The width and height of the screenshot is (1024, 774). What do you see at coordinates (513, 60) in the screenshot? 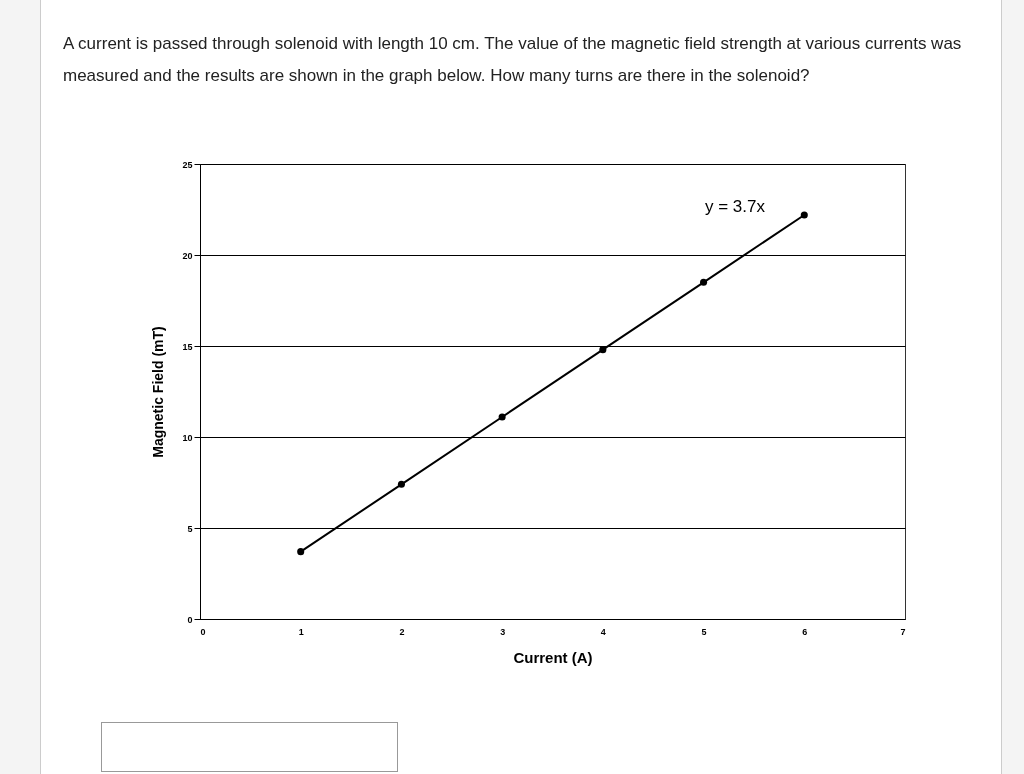
I see `chart-title: A current is passed through solenoid with length 10 cm. The value of the magnetic field strength at various currents was measured and the results are shown in the graph below. How many turns are there in the solenoid?` at bounding box center [513, 60].